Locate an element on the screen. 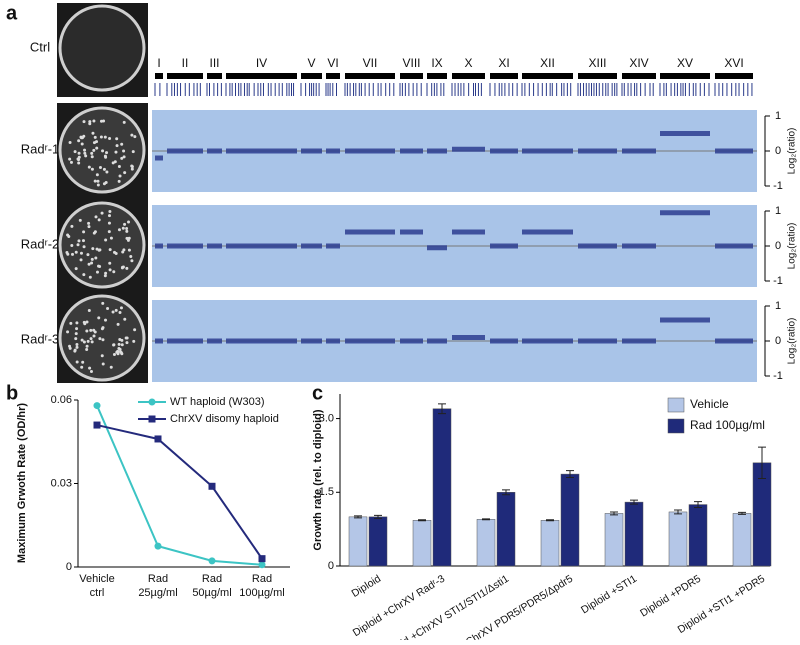 The width and height of the screenshot is (800, 645). chromosome-label: X is located at coordinates (468, 63).